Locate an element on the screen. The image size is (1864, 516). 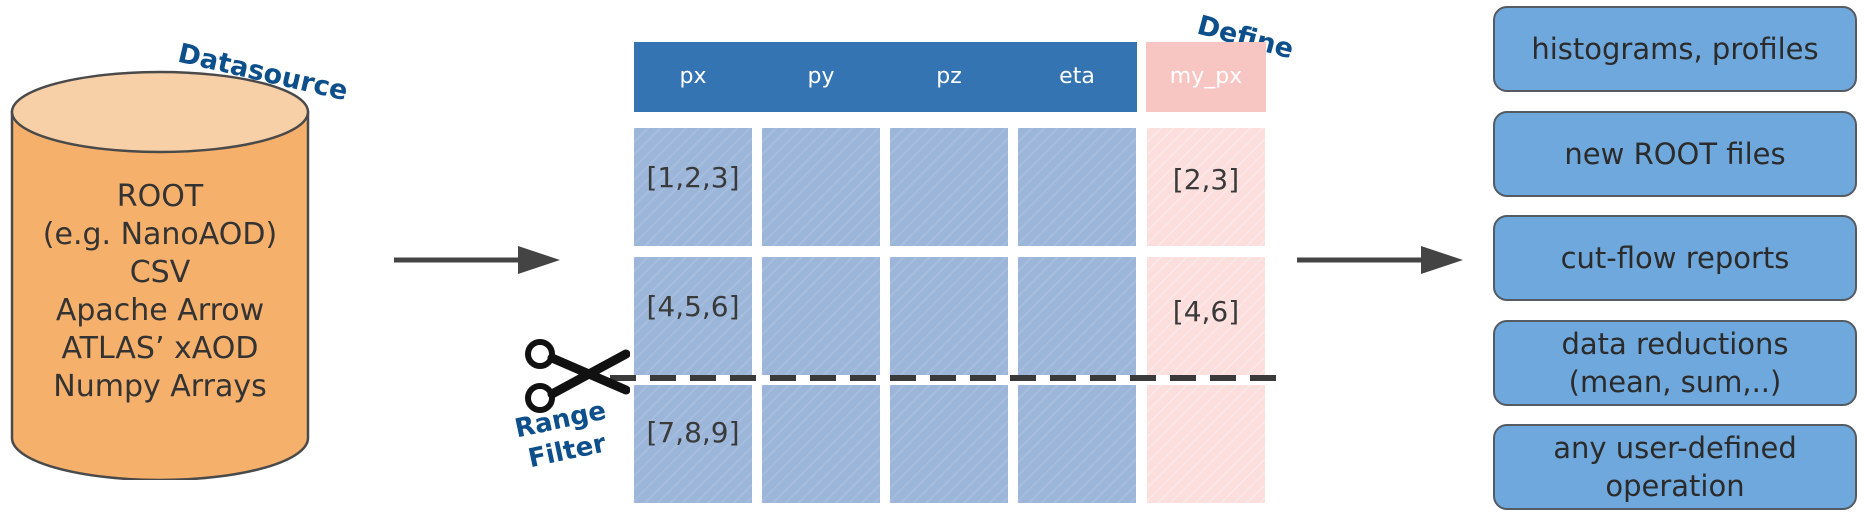
output-box-line: (mean, sum,..) is located at coordinates (1675, 382).